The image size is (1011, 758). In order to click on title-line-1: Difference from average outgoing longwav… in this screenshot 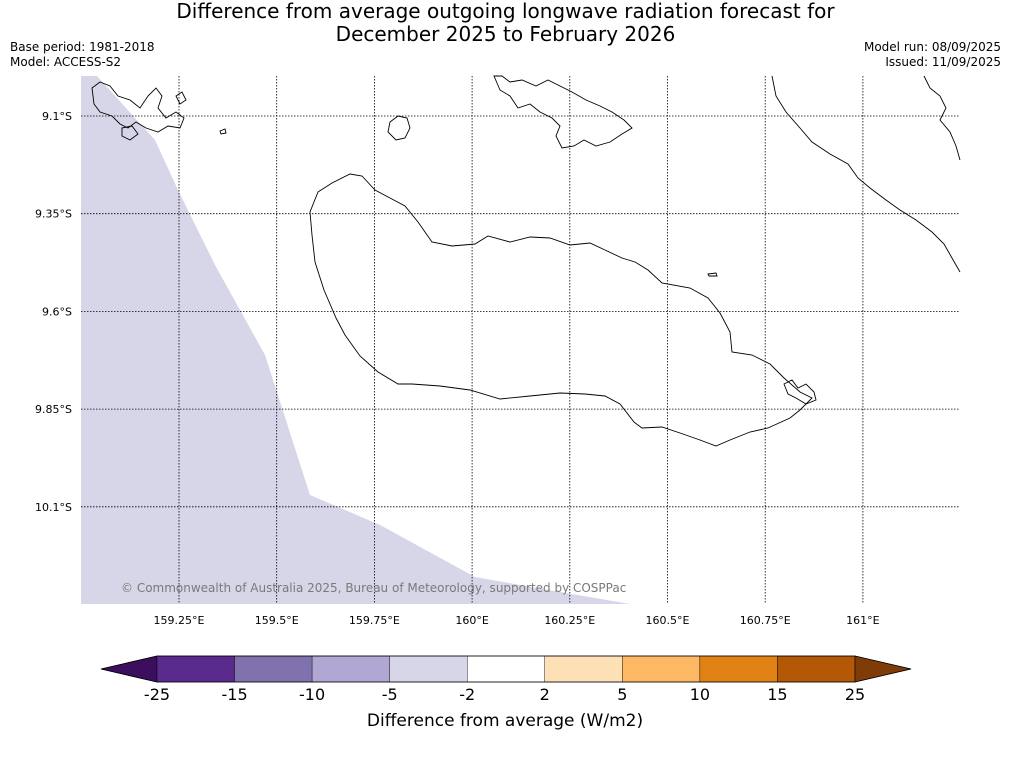, I will do `click(505, 11)`.